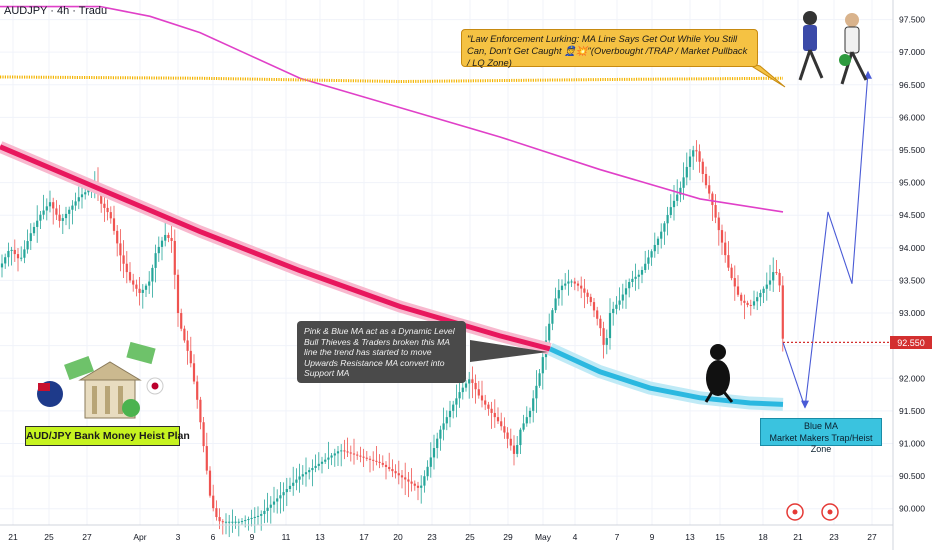 Image resolution: width=932 pixels, height=550 pixels. I want to click on projection-path, so click(825, 239).